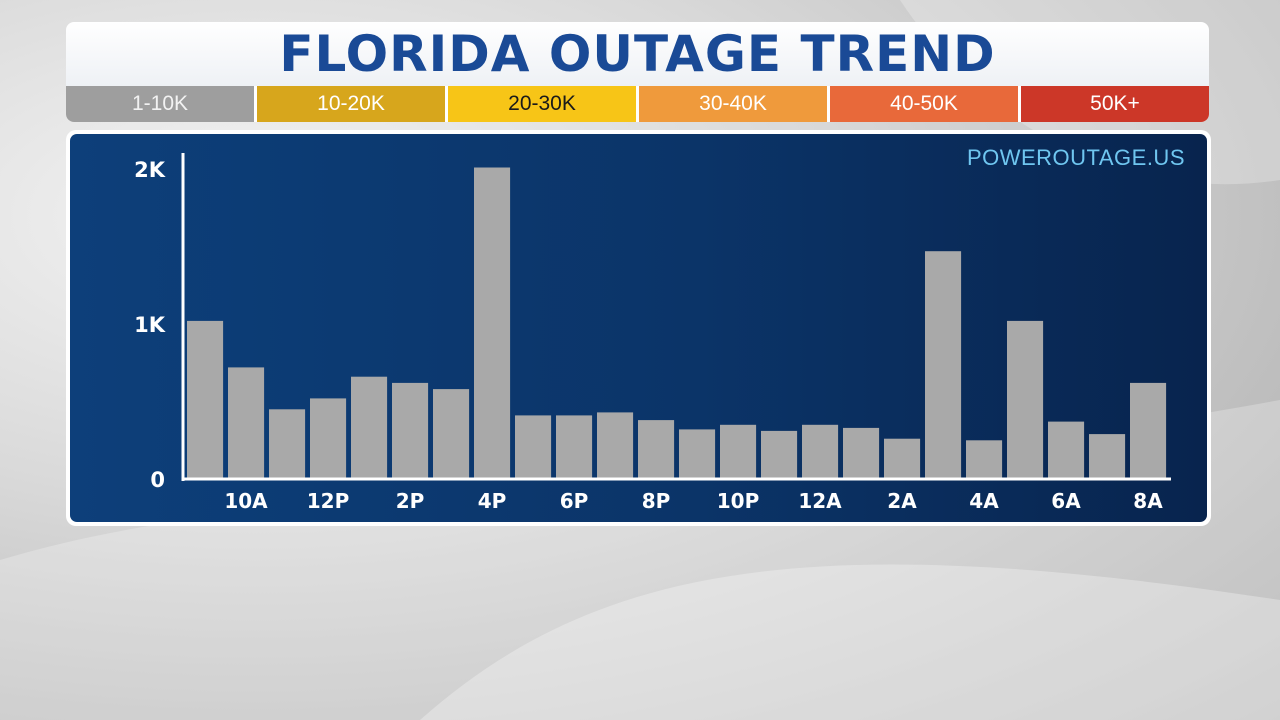 The height and width of the screenshot is (720, 1280). What do you see at coordinates (738, 501) in the screenshot?
I see `x-tick-label: 10P` at bounding box center [738, 501].